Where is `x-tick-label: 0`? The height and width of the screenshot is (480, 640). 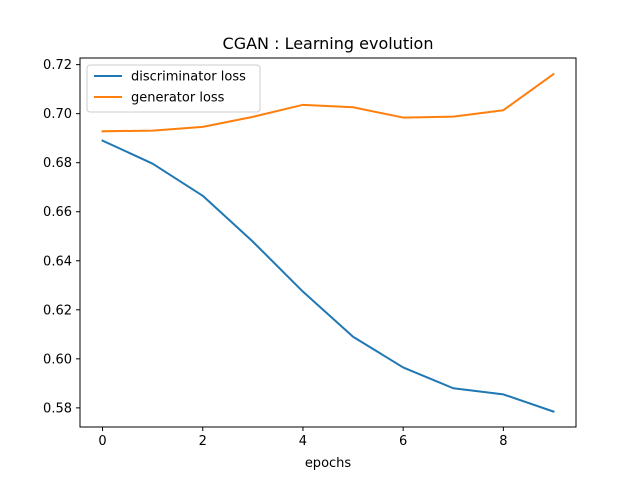
x-tick-label: 0 is located at coordinates (102, 441).